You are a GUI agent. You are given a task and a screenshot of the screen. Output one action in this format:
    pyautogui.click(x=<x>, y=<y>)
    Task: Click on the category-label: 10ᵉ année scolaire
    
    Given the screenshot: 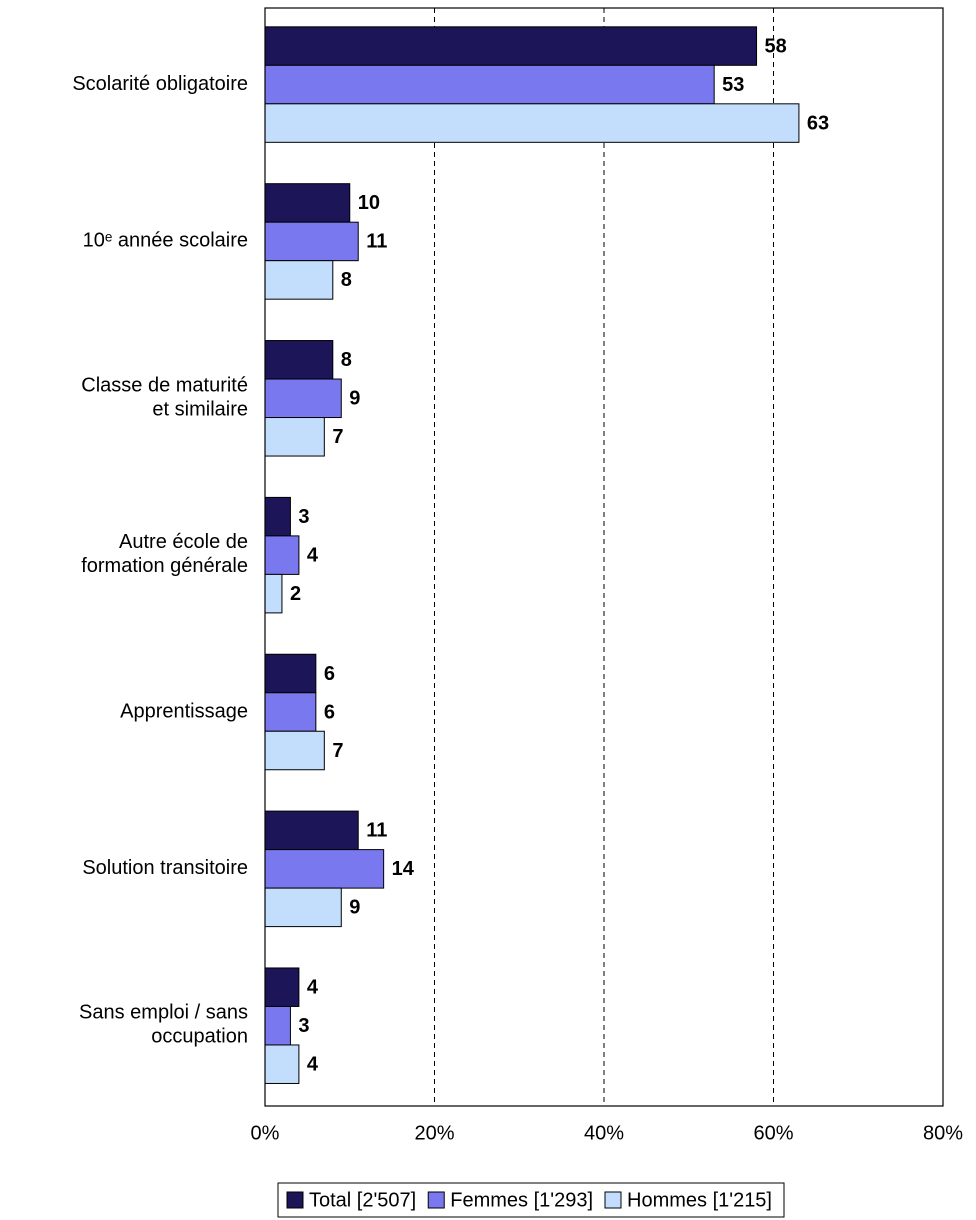 What is the action you would take?
    pyautogui.click(x=165, y=241)
    